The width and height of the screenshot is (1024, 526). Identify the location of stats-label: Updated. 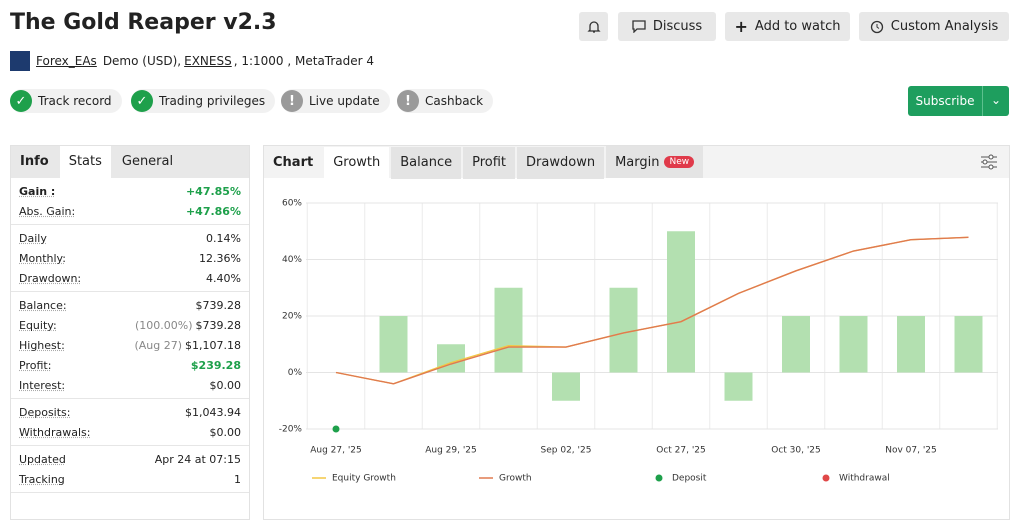
(42, 459).